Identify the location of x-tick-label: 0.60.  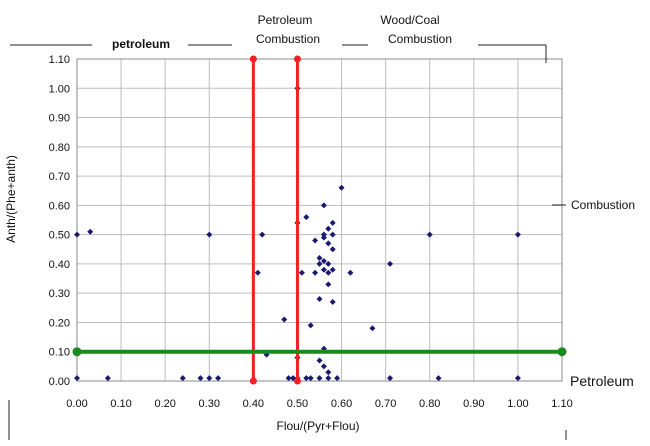
(341, 404).